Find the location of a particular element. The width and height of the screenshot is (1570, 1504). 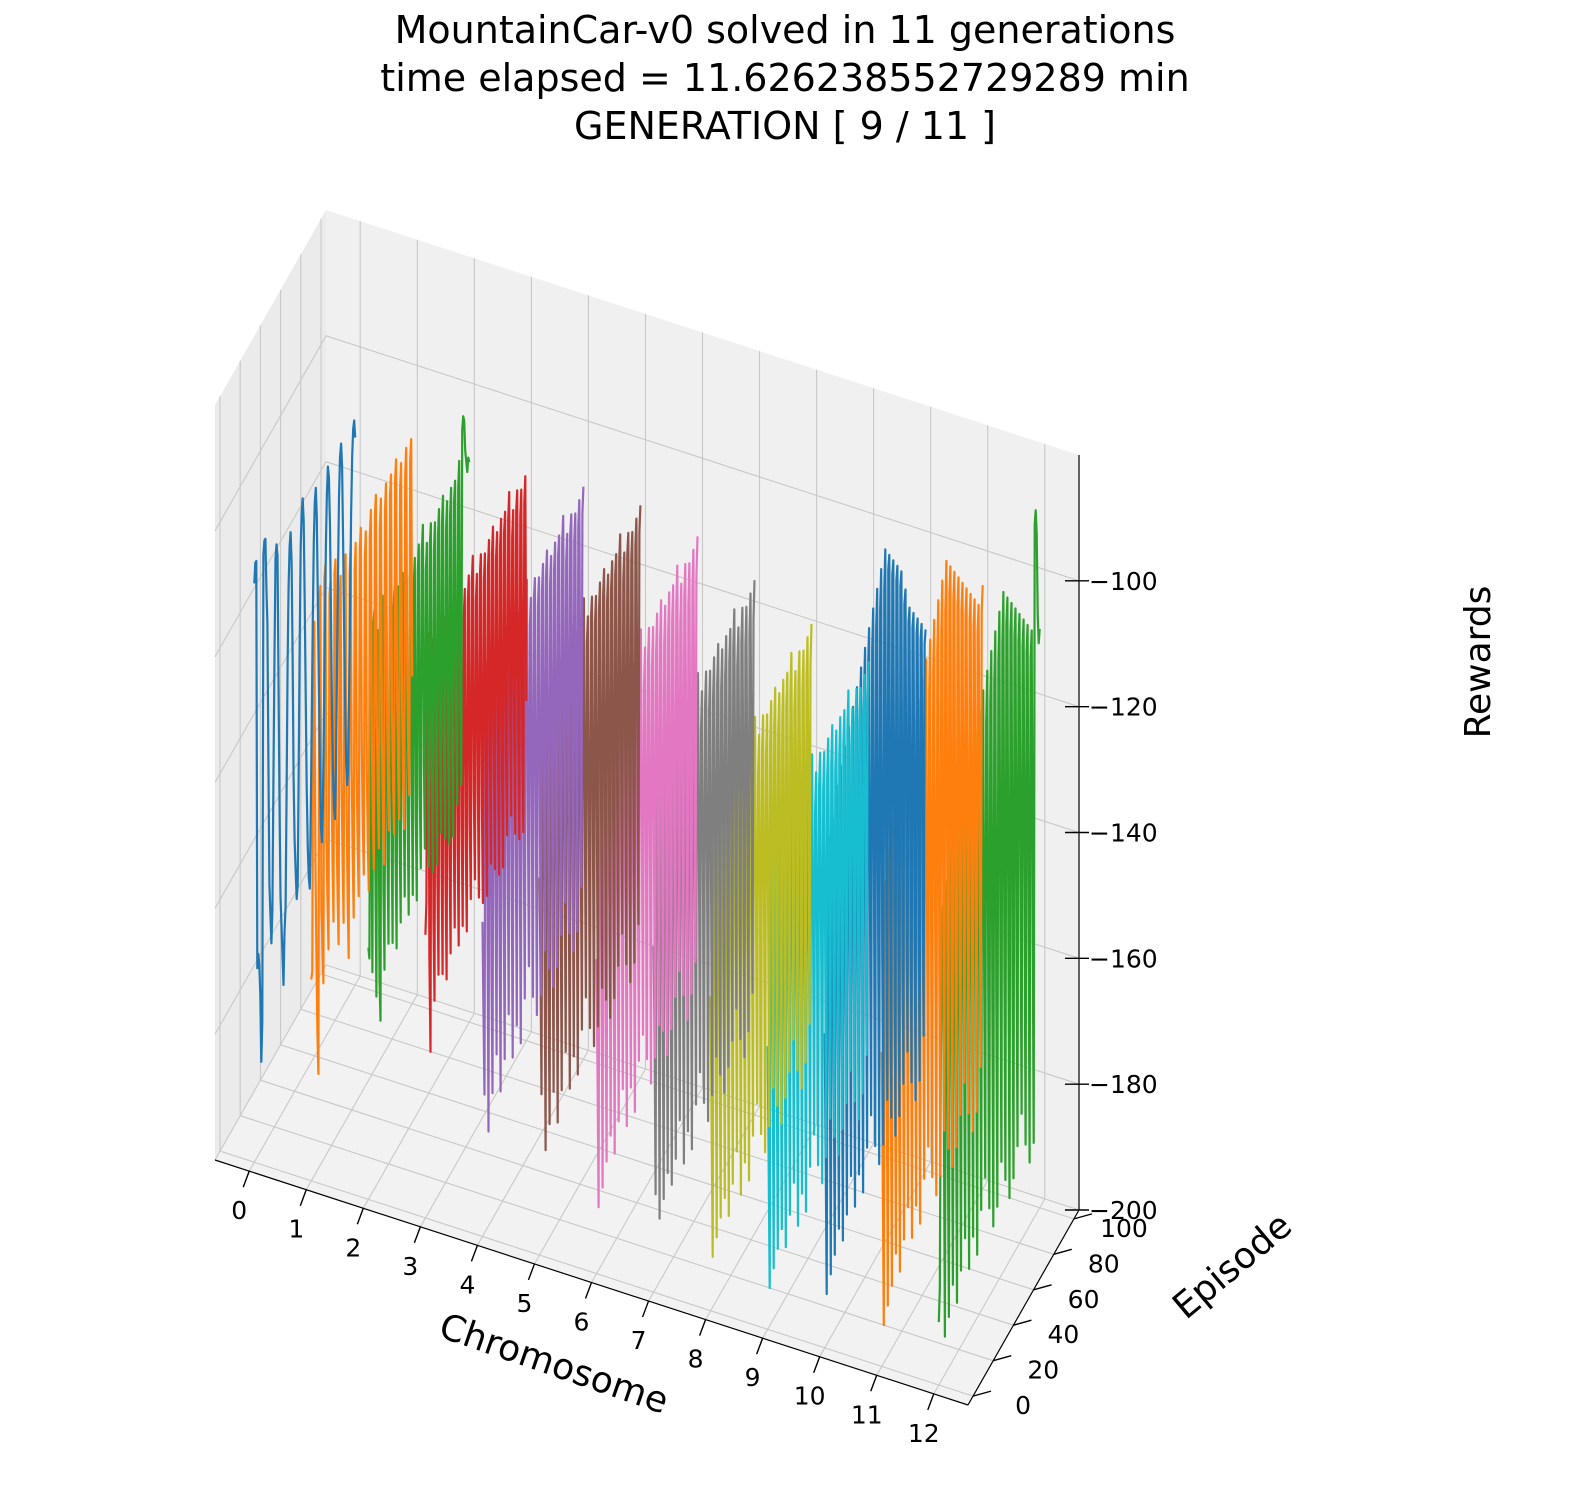

z-tick-label: −120 is located at coordinates (1123, 707).